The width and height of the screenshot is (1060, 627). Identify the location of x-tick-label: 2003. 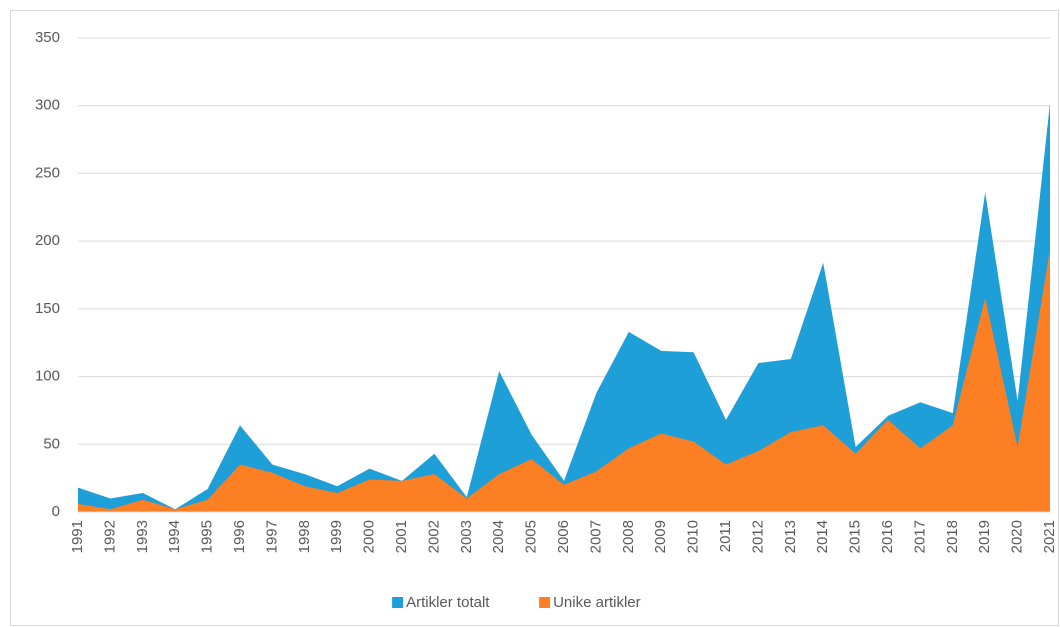
(466, 536).